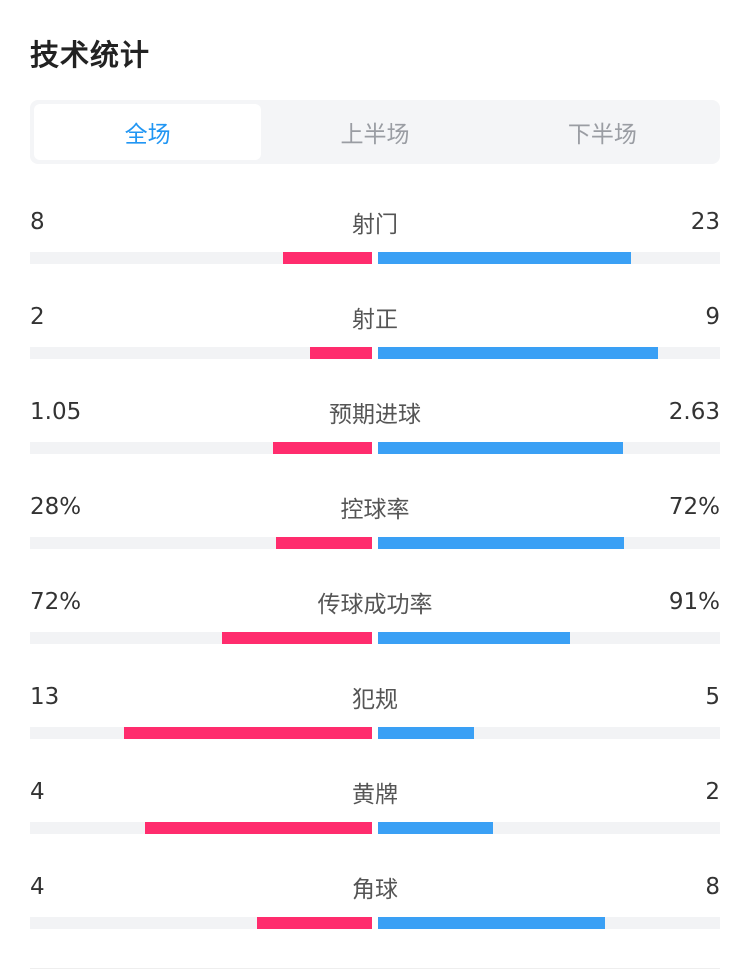  I want to click on stat-values: 72% 传球成功率 91%, so click(375, 602).